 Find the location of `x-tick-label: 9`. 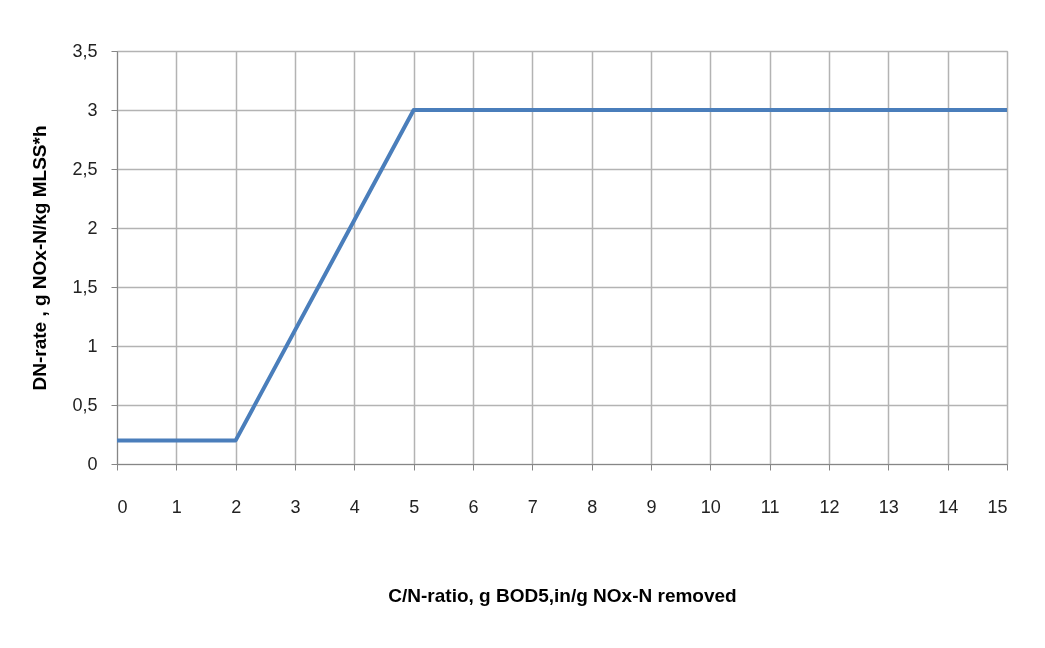

x-tick-label: 9 is located at coordinates (651, 506).